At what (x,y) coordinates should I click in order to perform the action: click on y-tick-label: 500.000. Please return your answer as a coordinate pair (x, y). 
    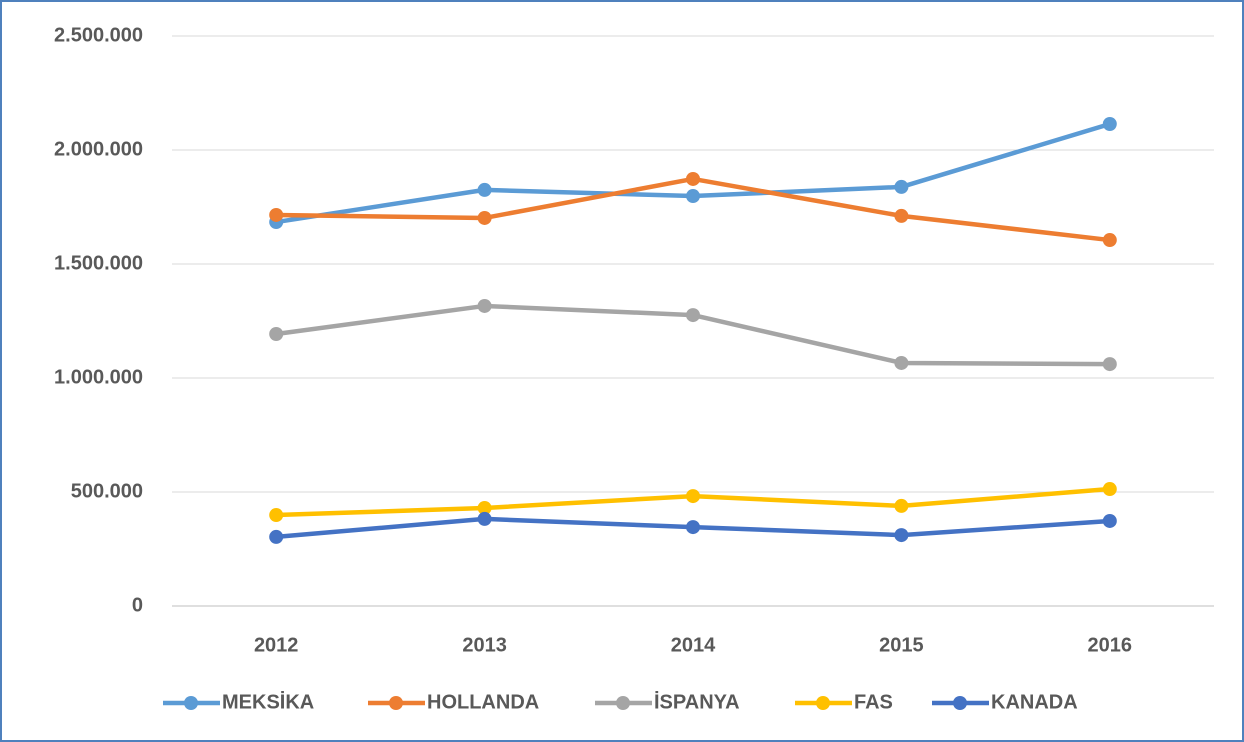
    Looking at the image, I should click on (107, 491).